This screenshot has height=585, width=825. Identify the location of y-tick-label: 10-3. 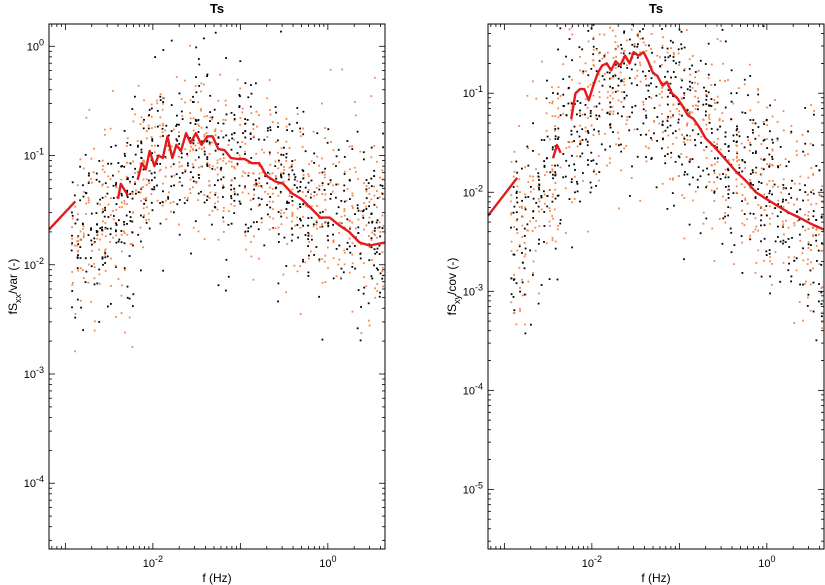
(473, 290).